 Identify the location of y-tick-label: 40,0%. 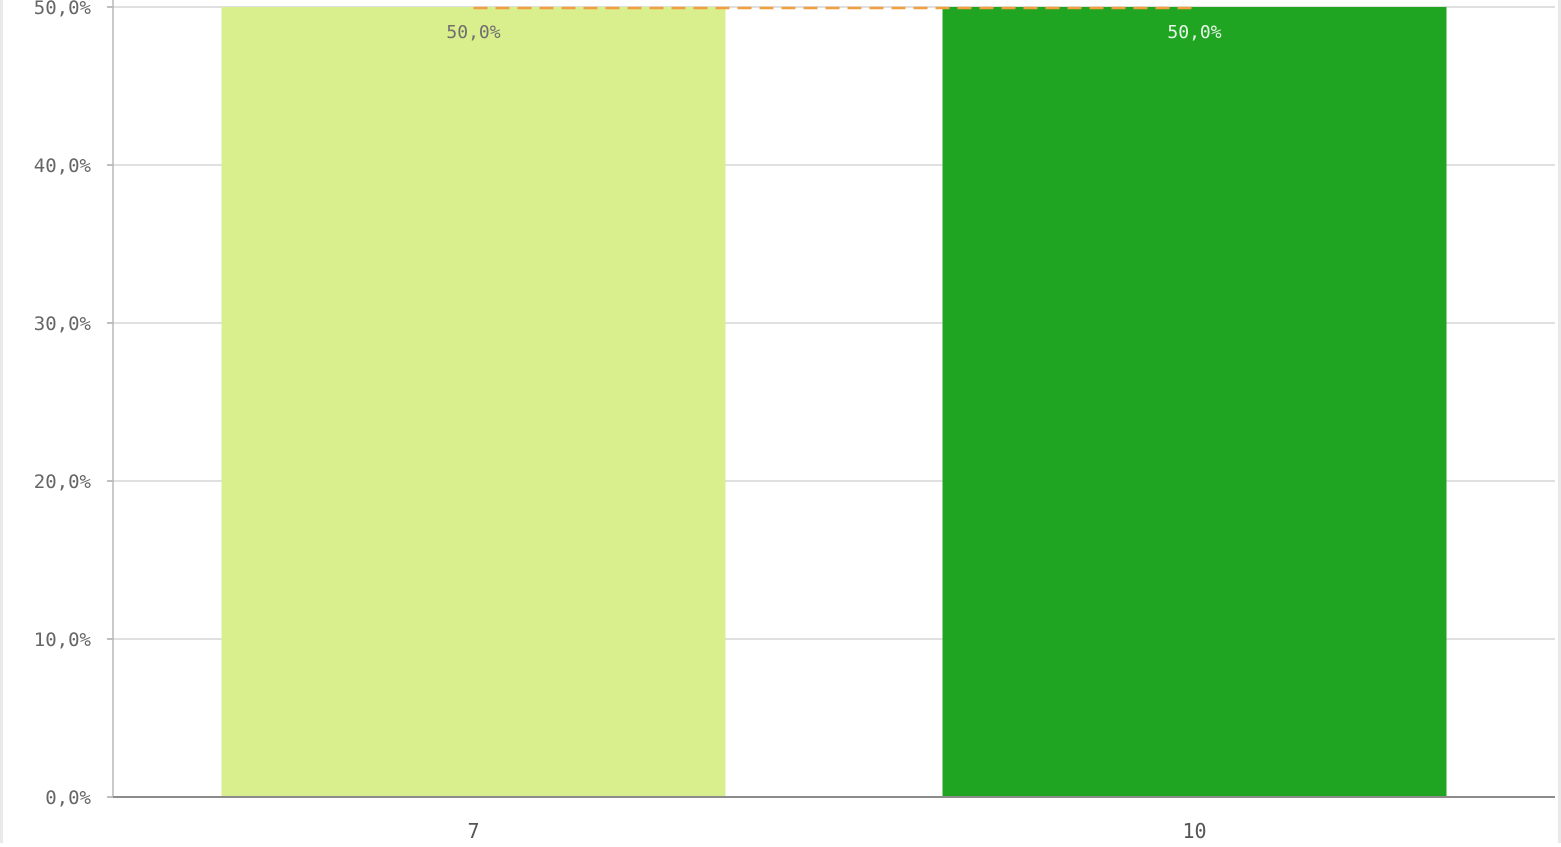
(63, 166).